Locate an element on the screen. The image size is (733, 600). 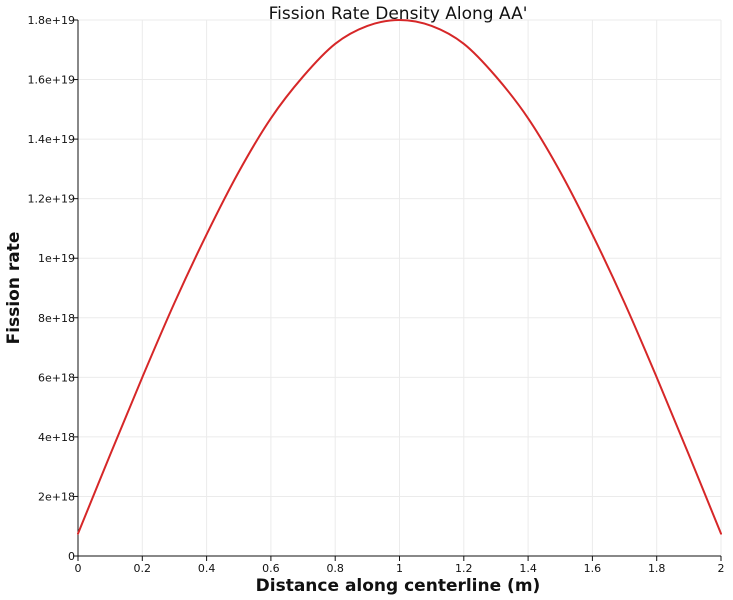
chart-title: Fission Rate Density Along AA' is located at coordinates (398, 14).